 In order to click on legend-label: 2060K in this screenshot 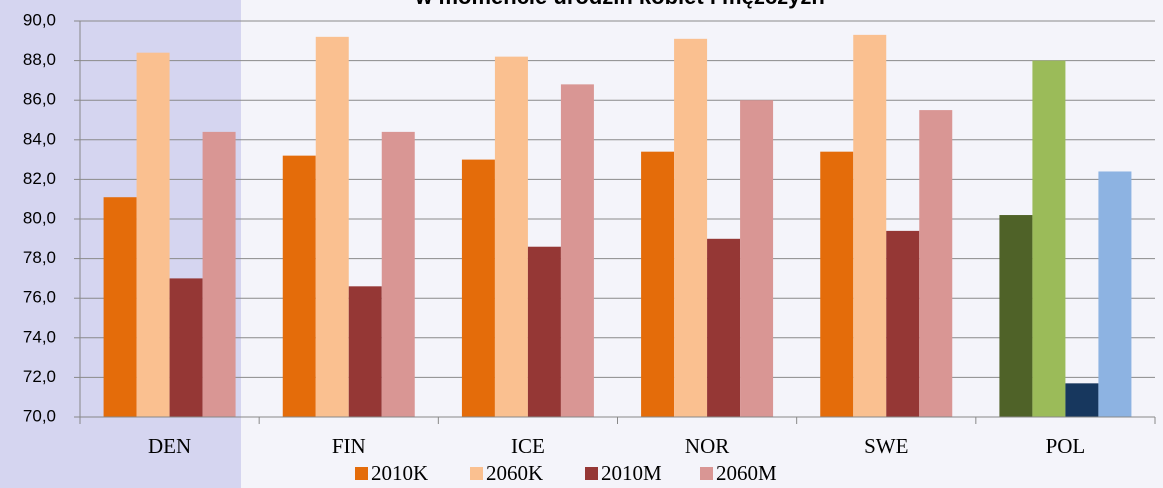, I will do `click(514, 473)`.